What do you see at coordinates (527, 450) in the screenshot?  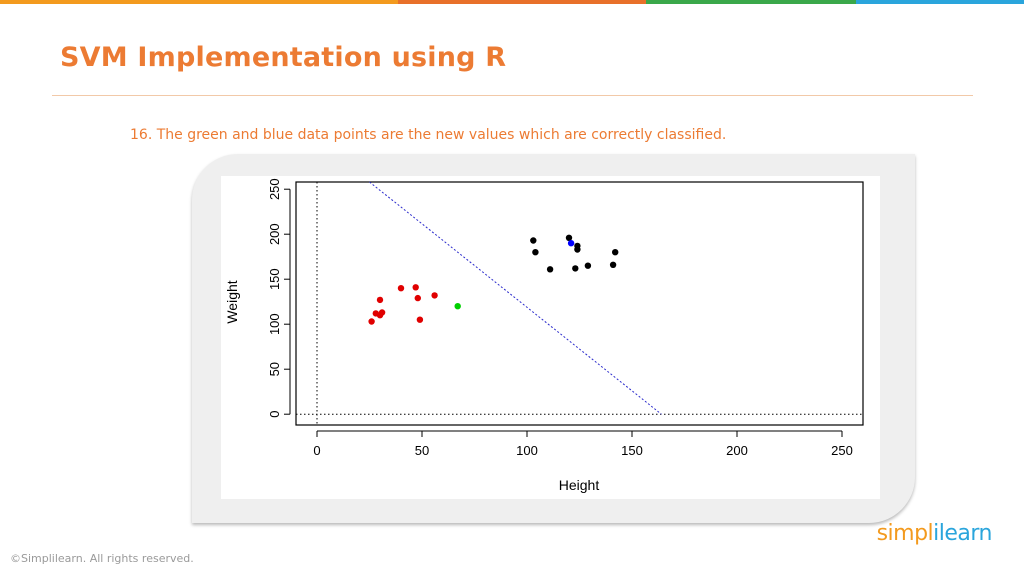 I see `x-tick-label: 100` at bounding box center [527, 450].